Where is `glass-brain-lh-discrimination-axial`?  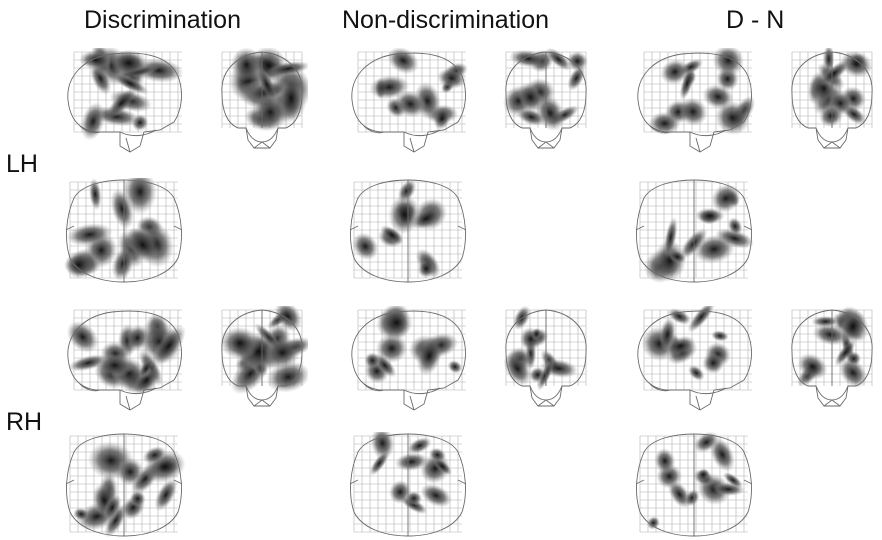
glass-brain-lh-discrimination-axial is located at coordinates (123, 230).